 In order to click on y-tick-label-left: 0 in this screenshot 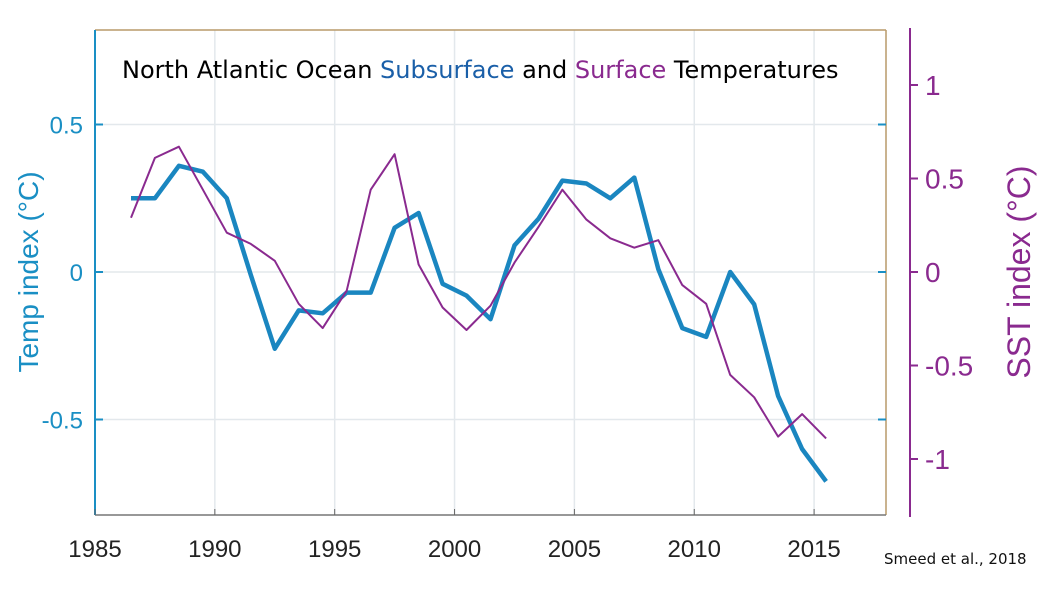, I will do `click(76, 273)`.